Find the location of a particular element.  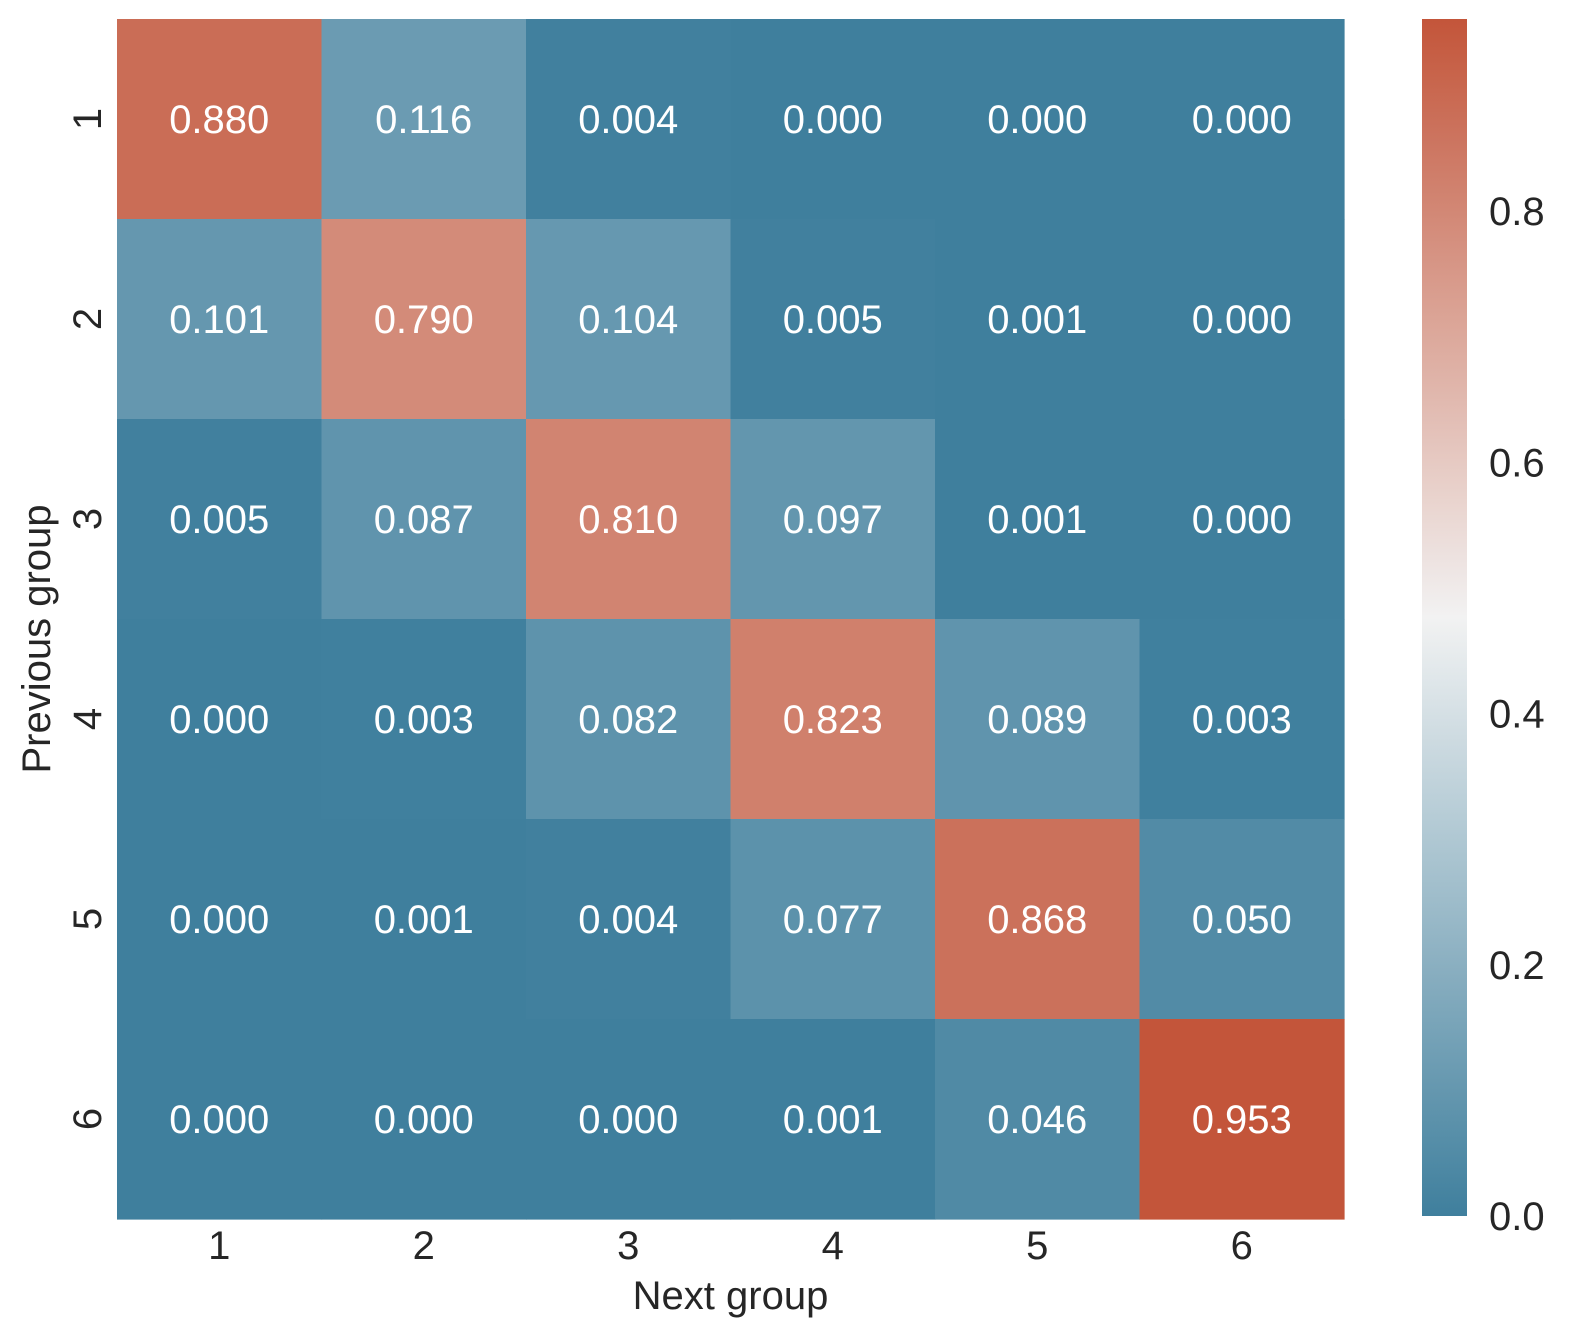

heatmap-cell-r3-c3 is located at coordinates (629, 519).